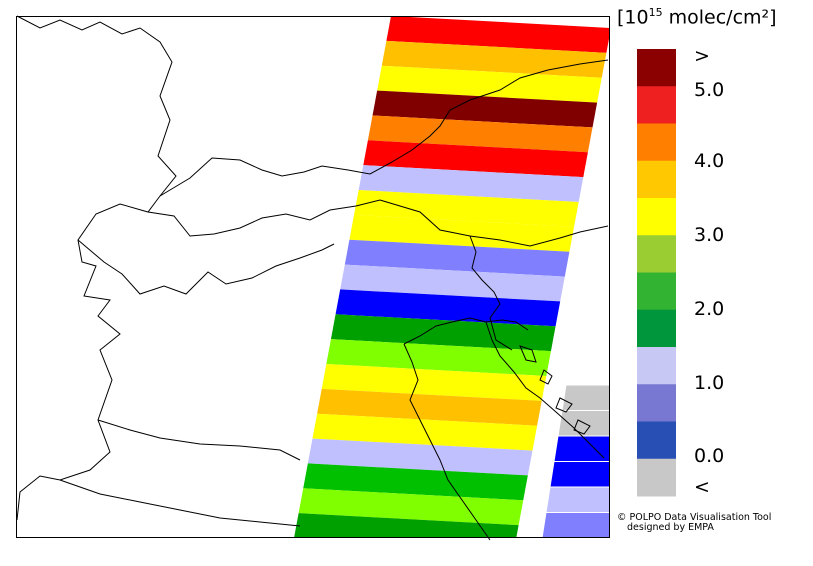  I want to click on italy-south-border, so click(180, 503).